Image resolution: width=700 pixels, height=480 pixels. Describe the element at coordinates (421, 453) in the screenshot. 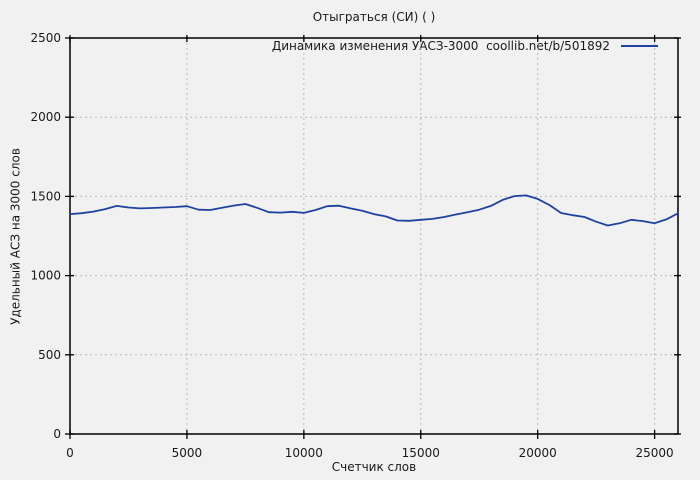

I see `x-tick-label: 15000` at that location.